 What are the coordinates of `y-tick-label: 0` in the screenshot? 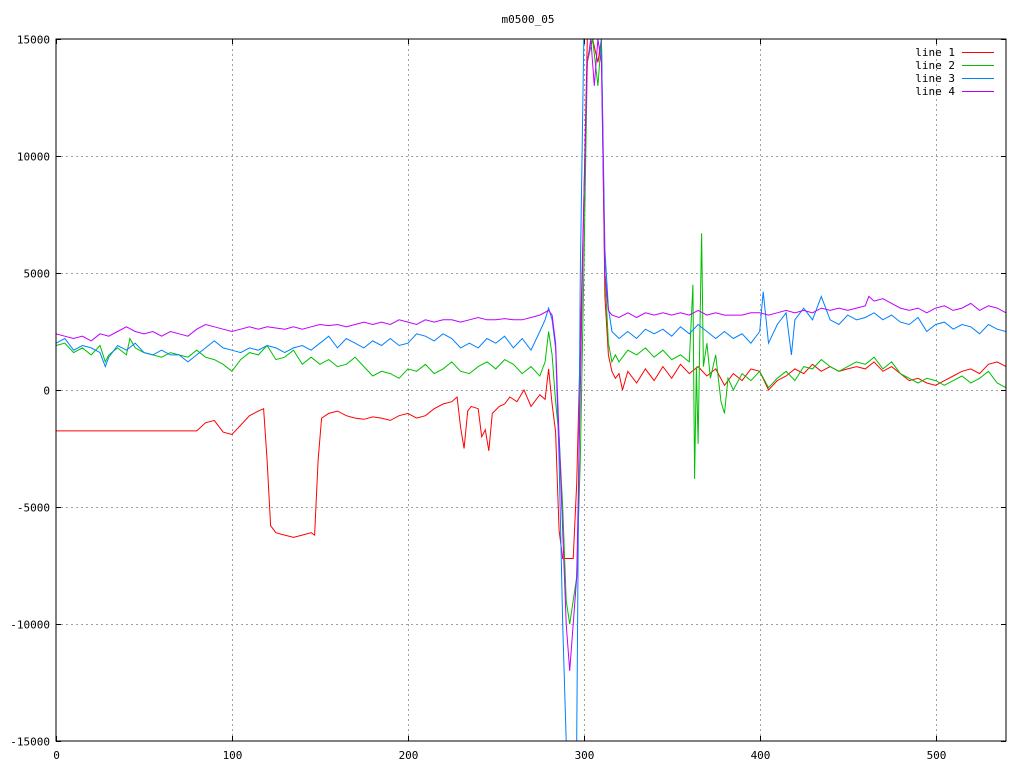 It's located at (46, 391).